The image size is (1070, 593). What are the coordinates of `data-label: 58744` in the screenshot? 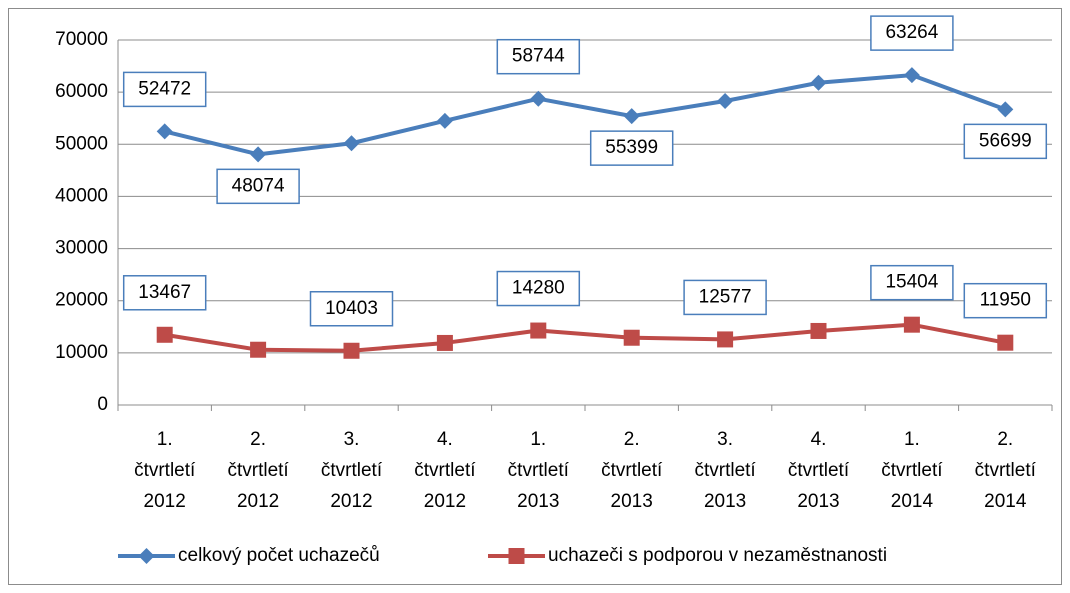 It's located at (538, 56).